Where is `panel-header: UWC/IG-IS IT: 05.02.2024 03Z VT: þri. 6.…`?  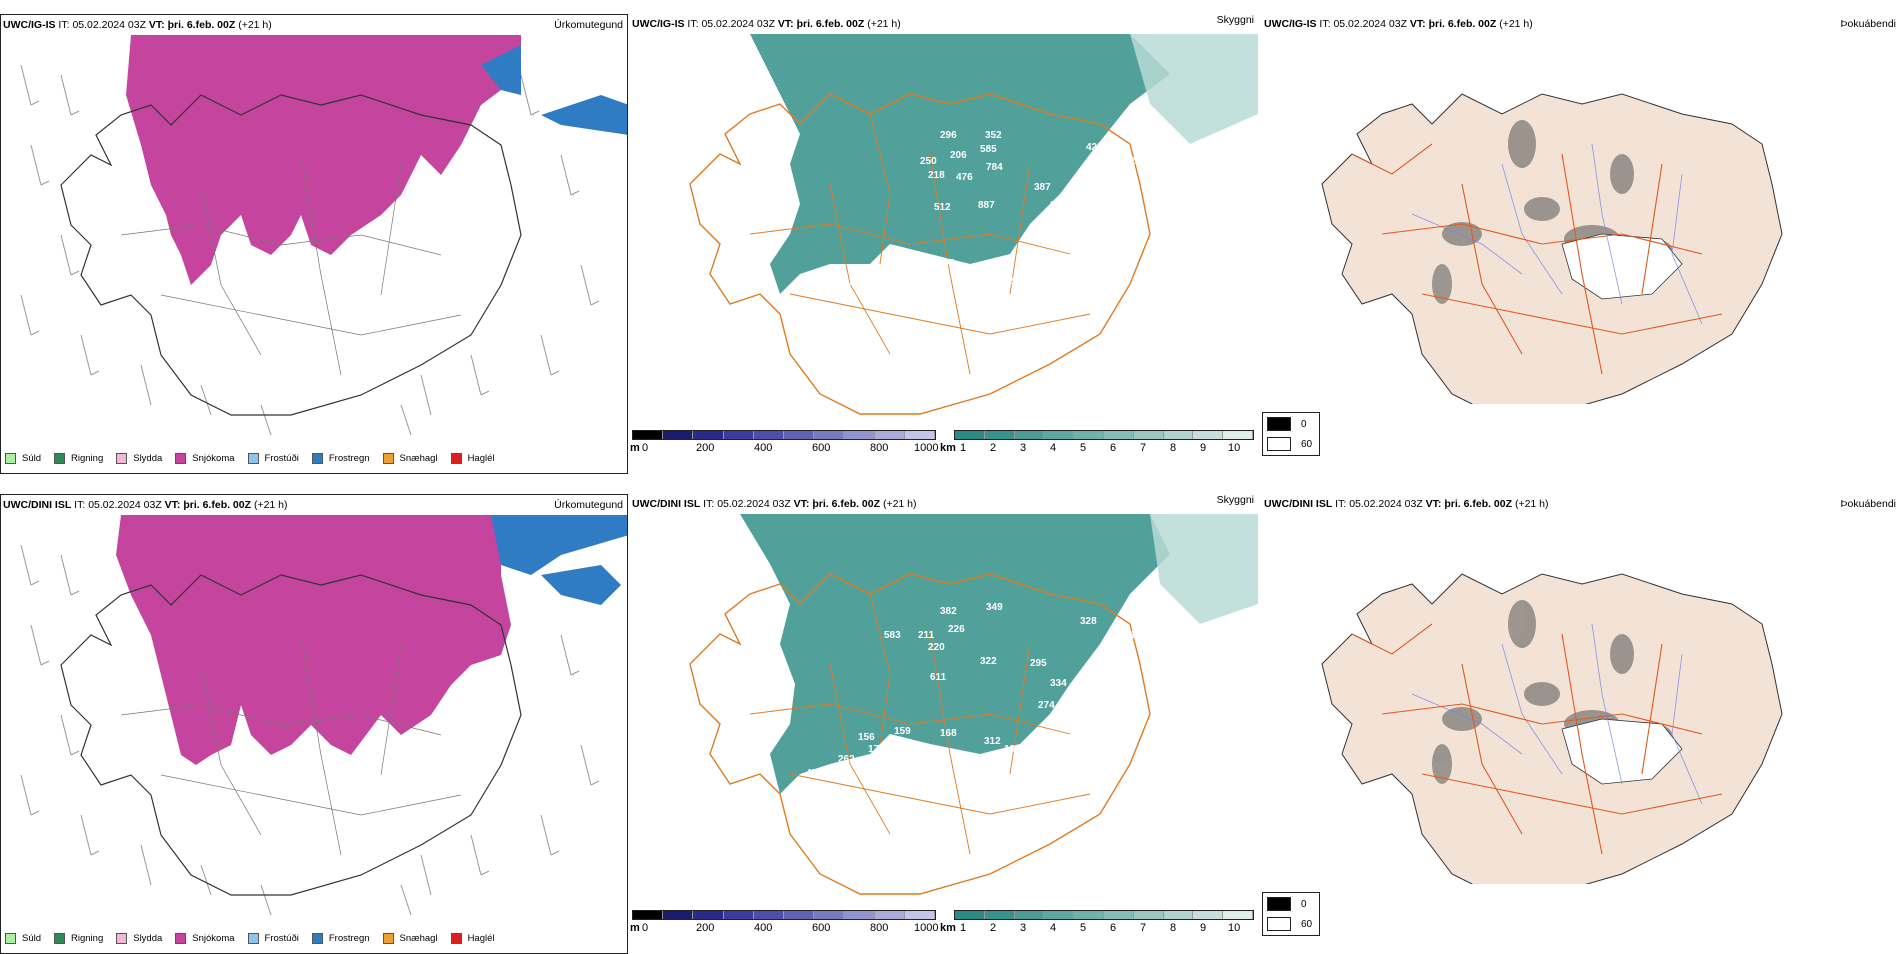 panel-header: UWC/IG-IS IT: 05.02.2024 03Z VT: þri. 6.… is located at coordinates (944, 24).